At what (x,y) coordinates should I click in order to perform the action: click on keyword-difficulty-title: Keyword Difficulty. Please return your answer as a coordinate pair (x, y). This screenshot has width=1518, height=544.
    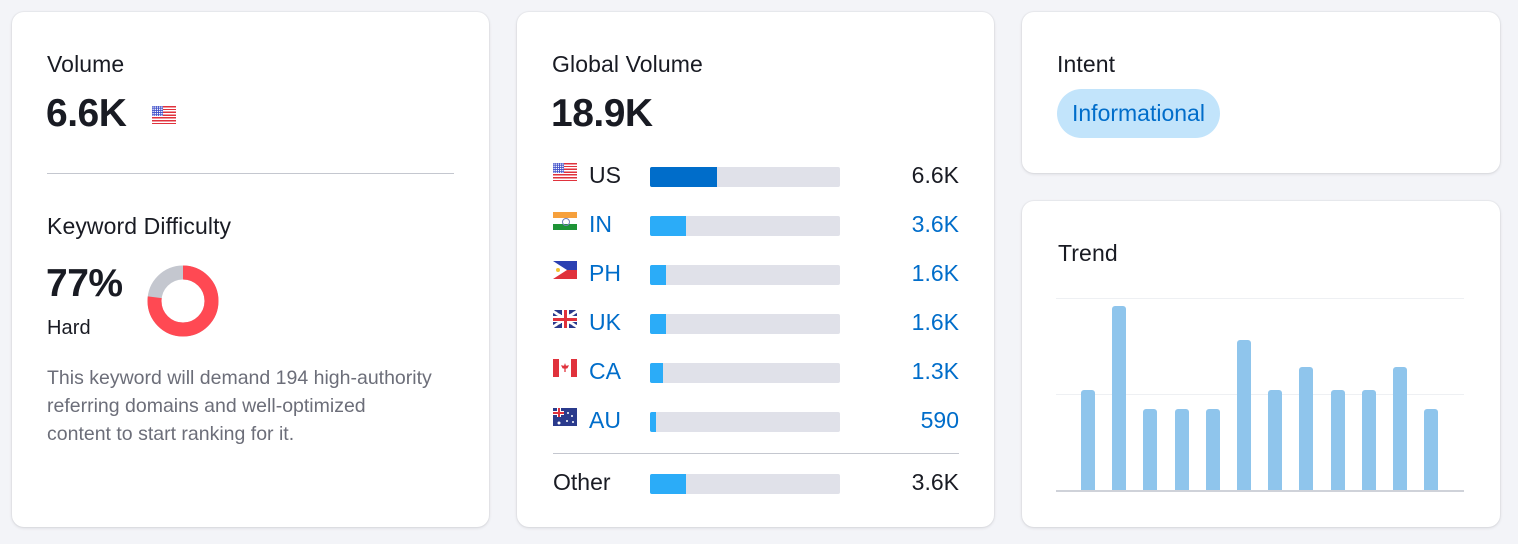
    Looking at the image, I should click on (139, 226).